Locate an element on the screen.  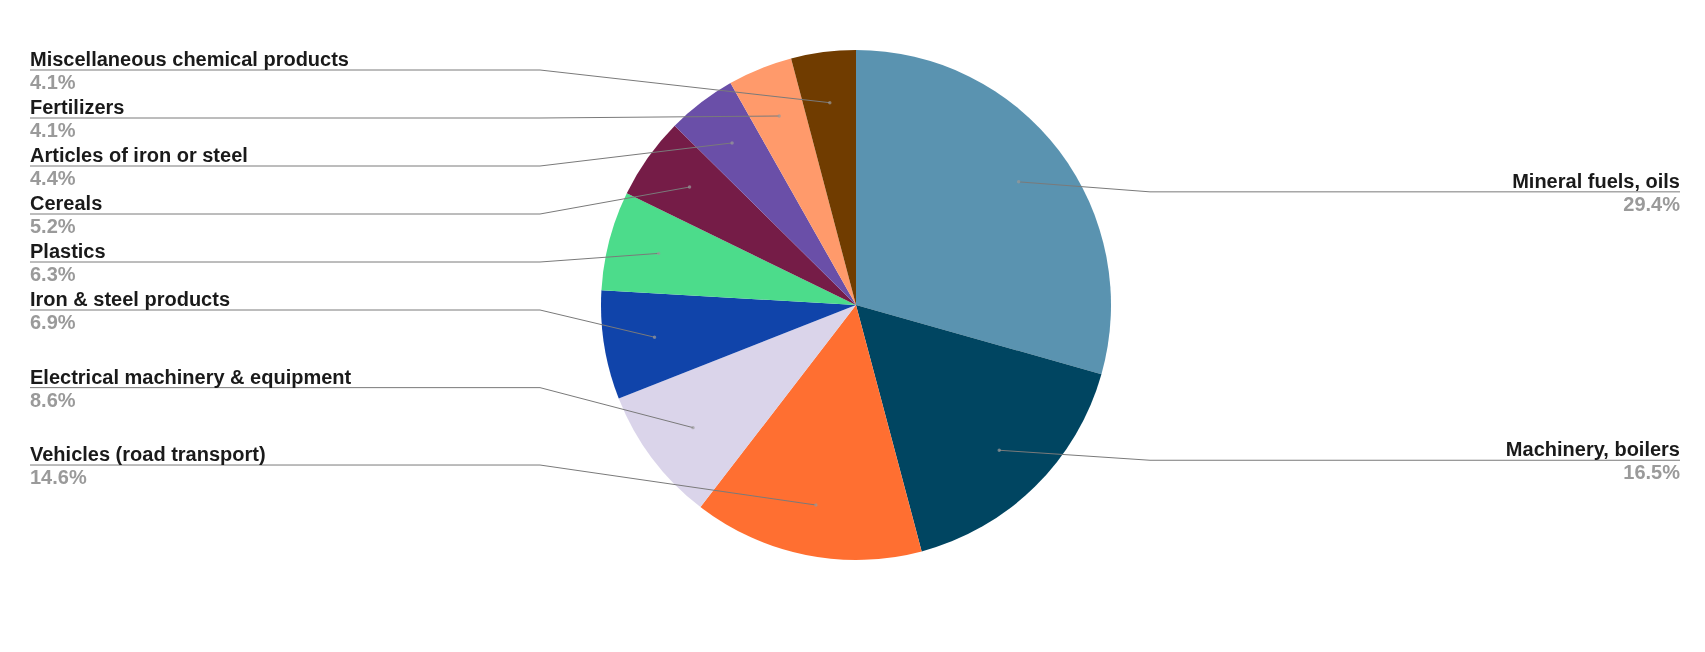
data-label: 16.5% is located at coordinates (1652, 472).